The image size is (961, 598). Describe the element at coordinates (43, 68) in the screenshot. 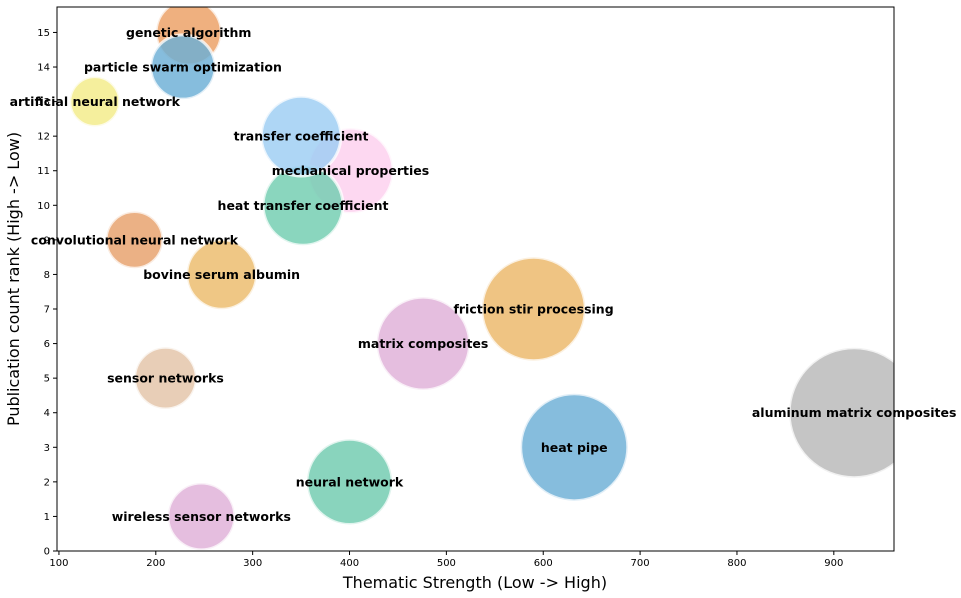

I see `y-tick-label: 14` at that location.